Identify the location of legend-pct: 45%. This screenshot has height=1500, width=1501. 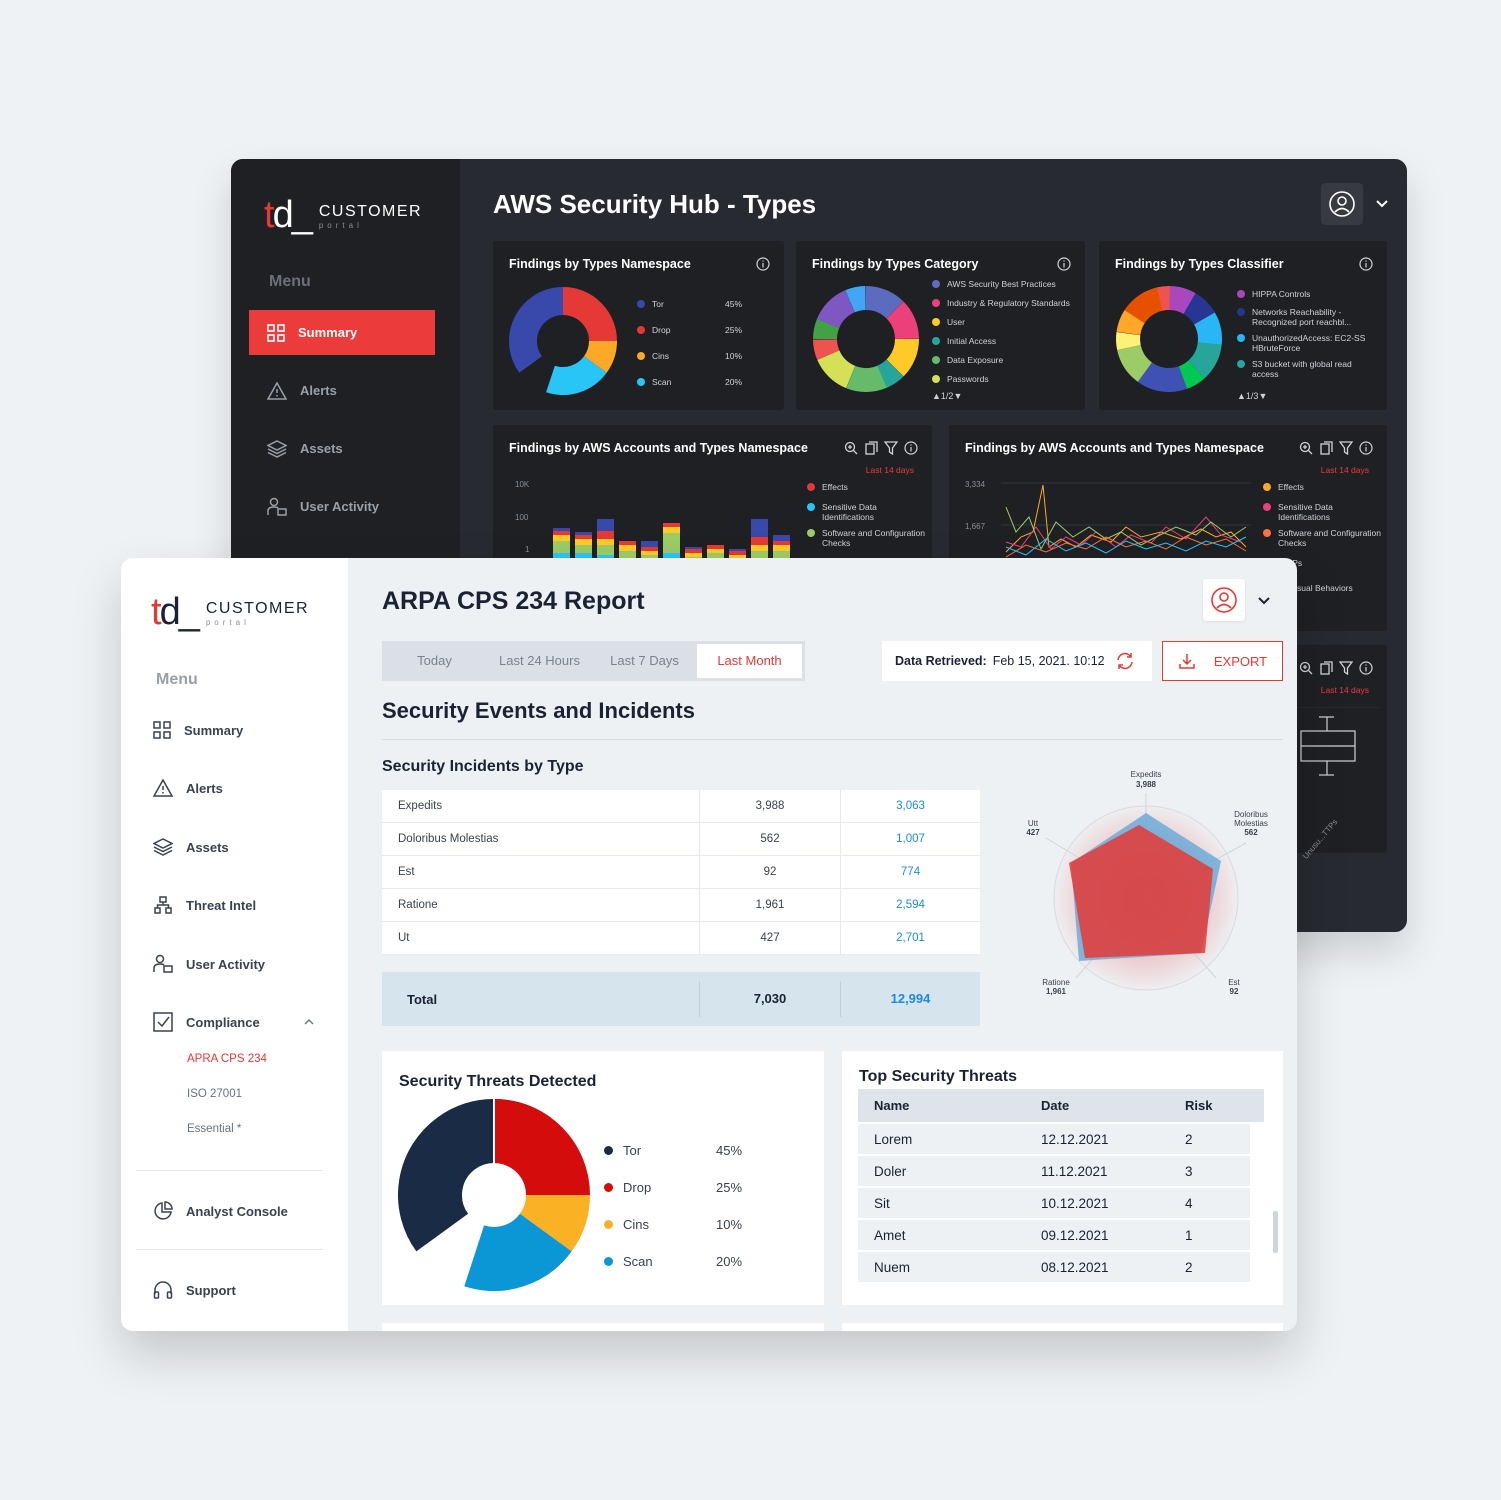
(729, 1150).